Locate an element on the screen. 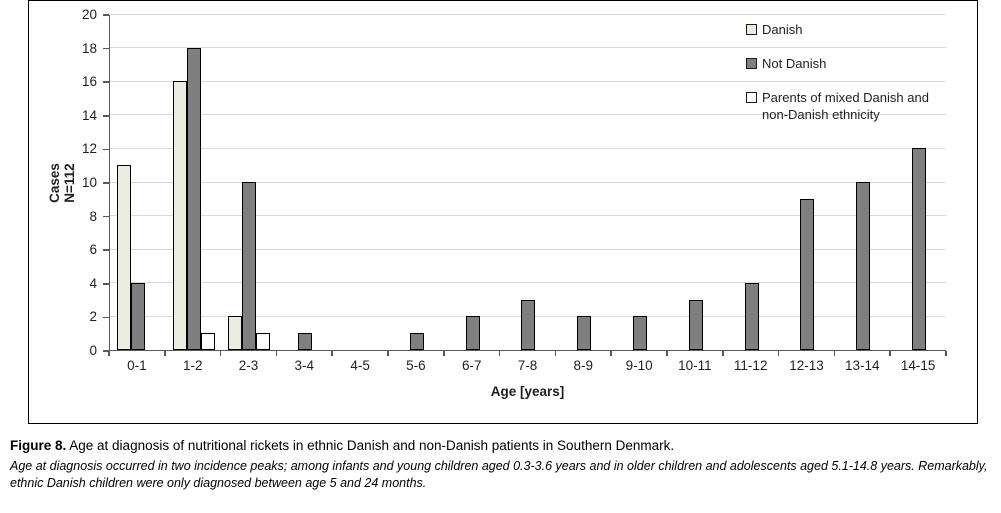 Image resolution: width=1001 pixels, height=513 pixels. y-tick-label: 0 is located at coordinates (93, 350).